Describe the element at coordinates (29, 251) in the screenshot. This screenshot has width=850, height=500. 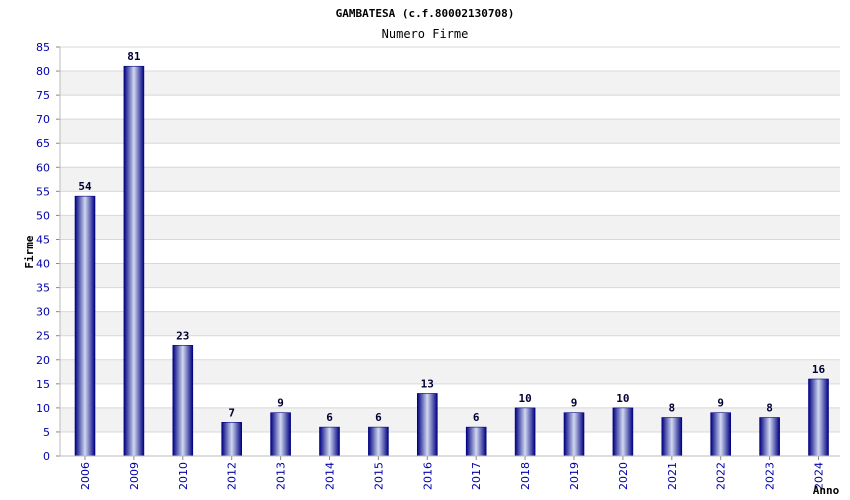
I see `y-axis-label: Firme` at that location.